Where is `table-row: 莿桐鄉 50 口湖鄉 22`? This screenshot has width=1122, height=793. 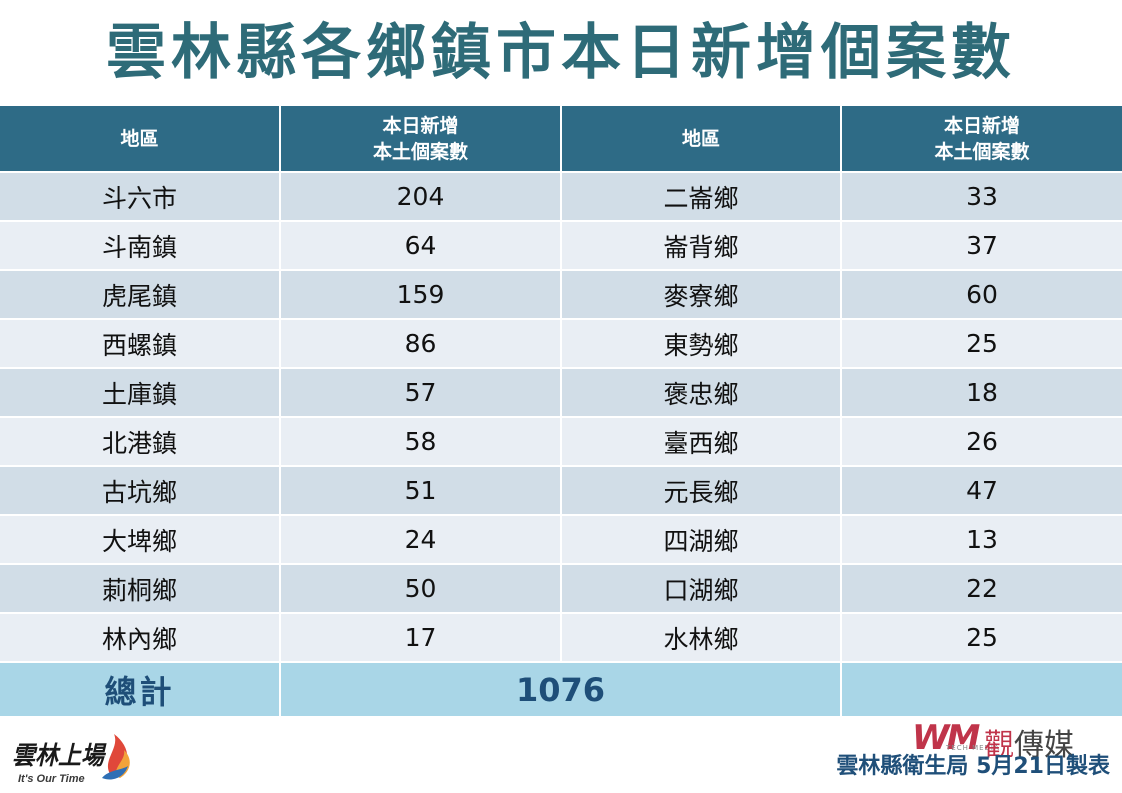
table-row: 莿桐鄉 50 口湖鄉 22 is located at coordinates (561, 589).